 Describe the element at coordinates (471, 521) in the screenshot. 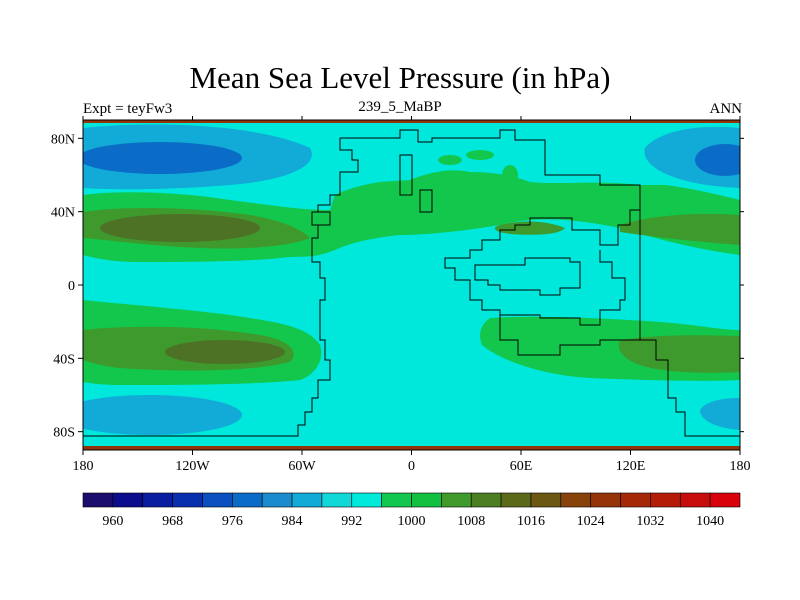

I see `colorbar-label: 1008` at that location.